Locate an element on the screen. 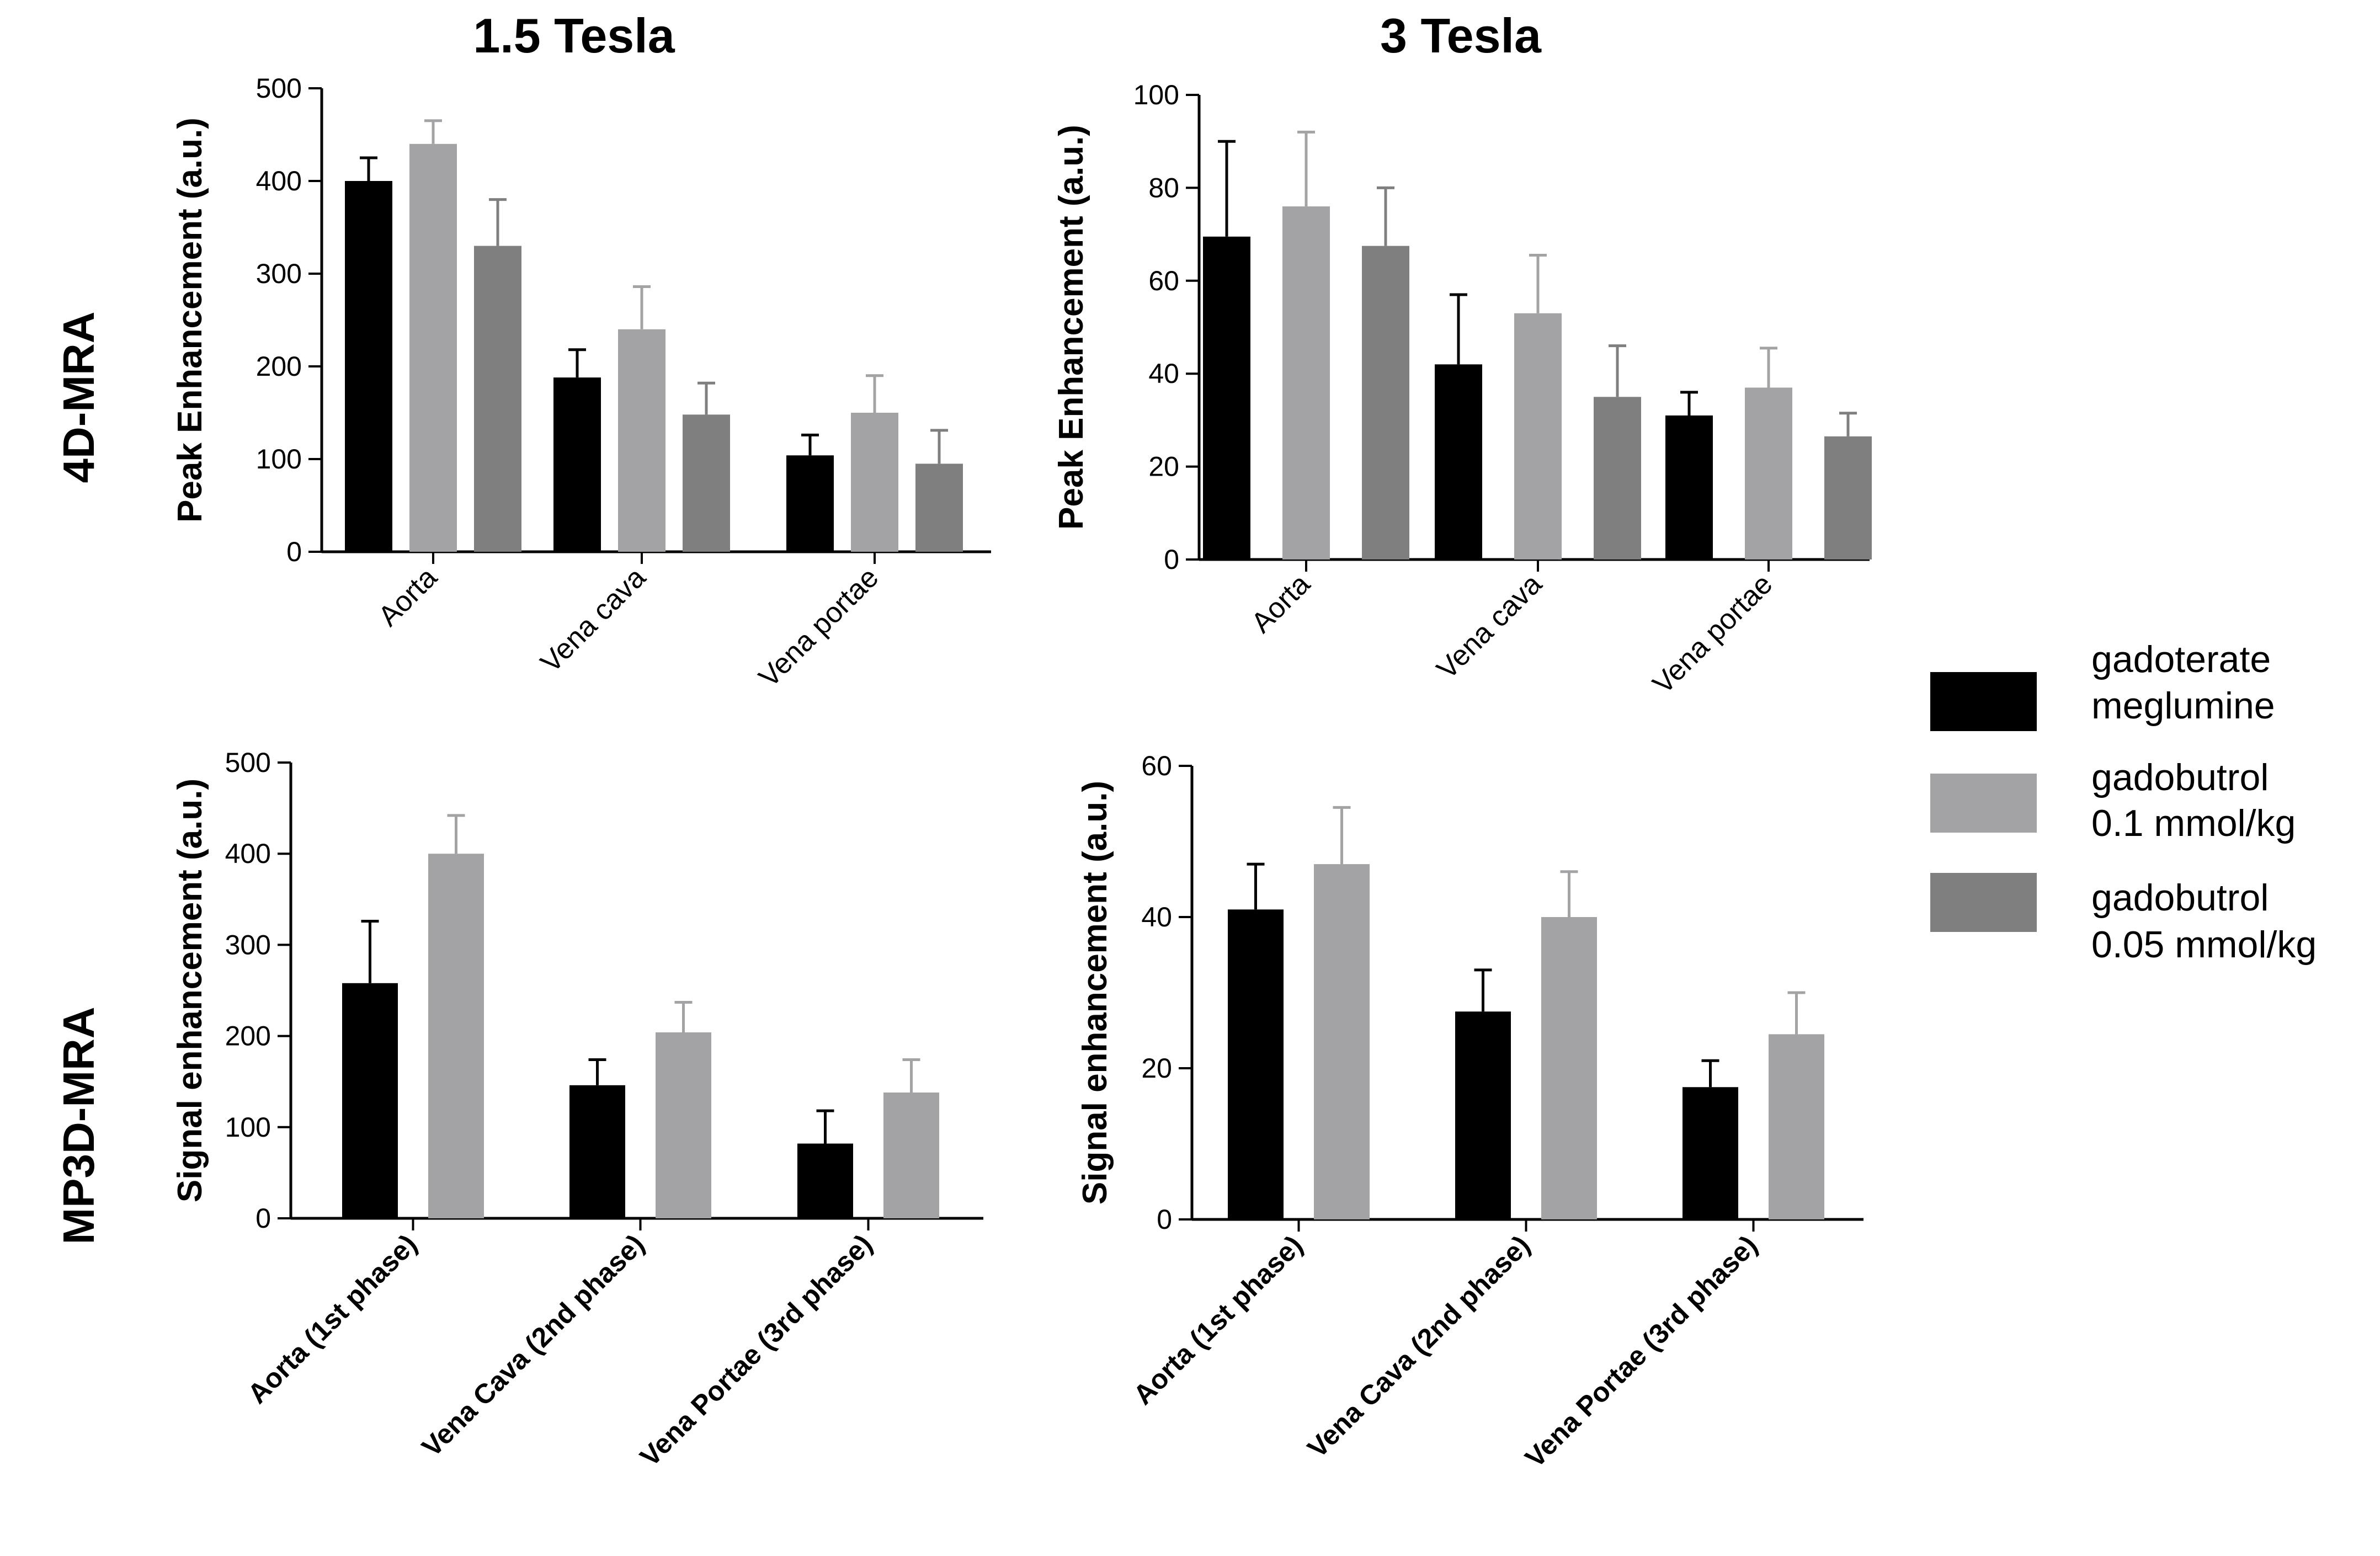 Image resolution: width=2380 pixels, height=1556 pixels. legend-item-gadobutrol-0-1: gadobutrol 0.1 mmol/kg is located at coordinates (2113, 800).